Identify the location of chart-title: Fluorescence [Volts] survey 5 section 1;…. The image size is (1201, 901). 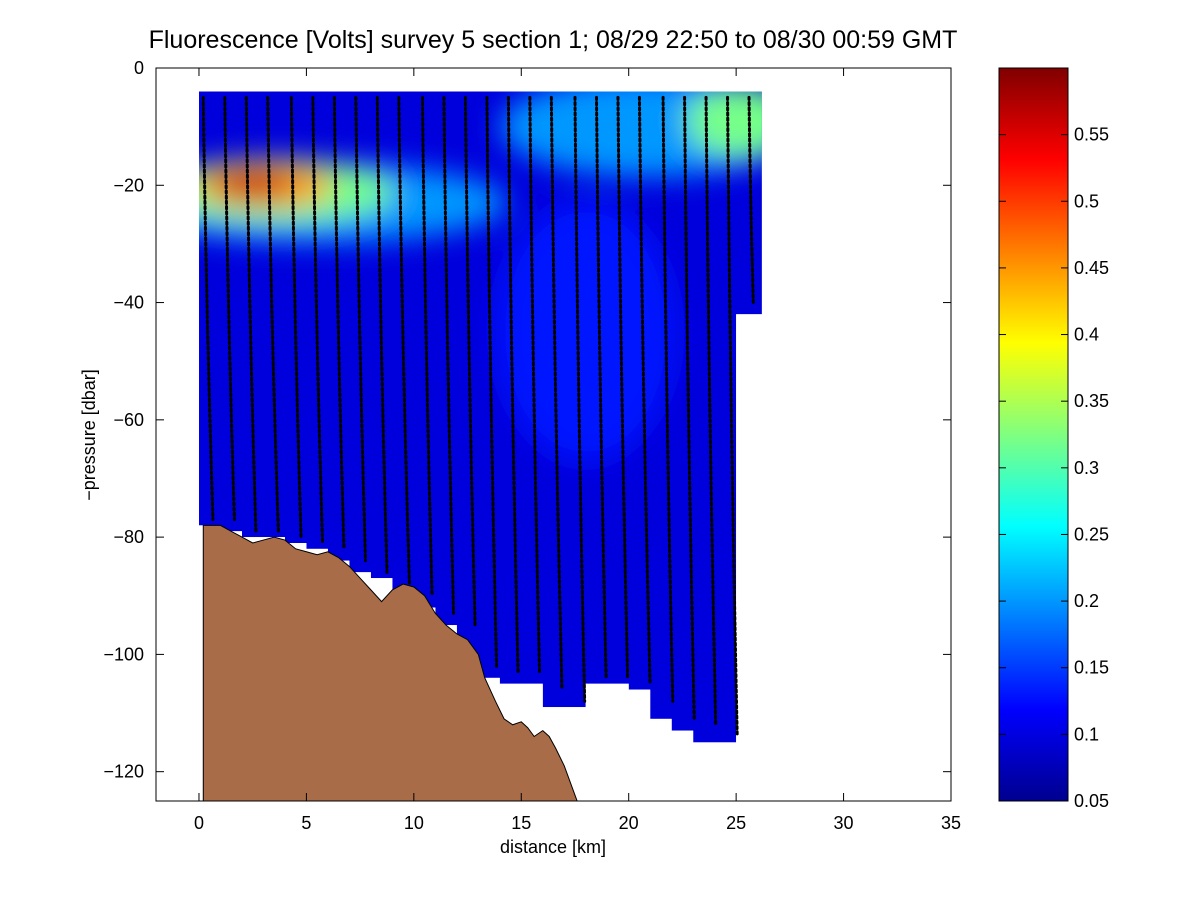
(553, 40).